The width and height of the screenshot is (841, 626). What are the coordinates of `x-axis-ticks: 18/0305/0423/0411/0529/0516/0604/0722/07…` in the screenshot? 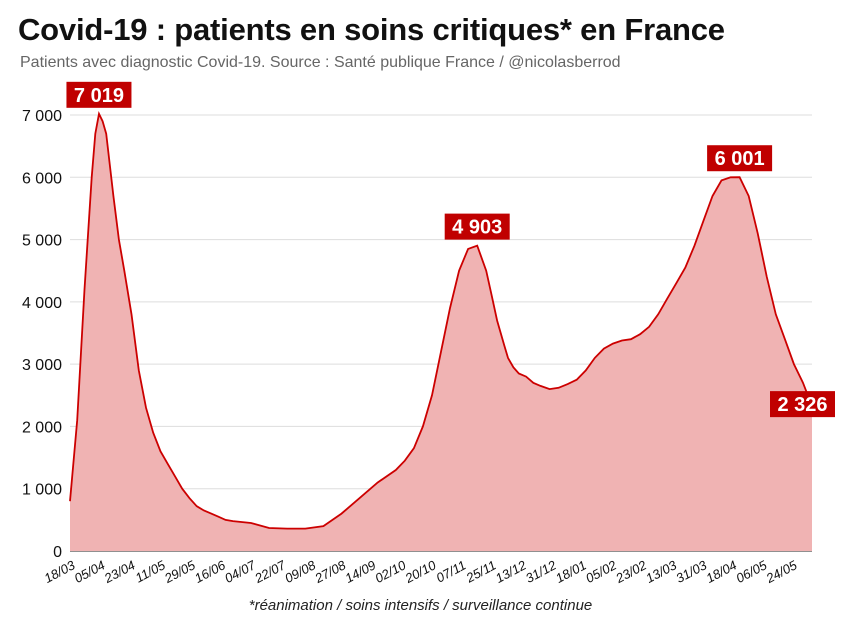 It's located at (421, 571).